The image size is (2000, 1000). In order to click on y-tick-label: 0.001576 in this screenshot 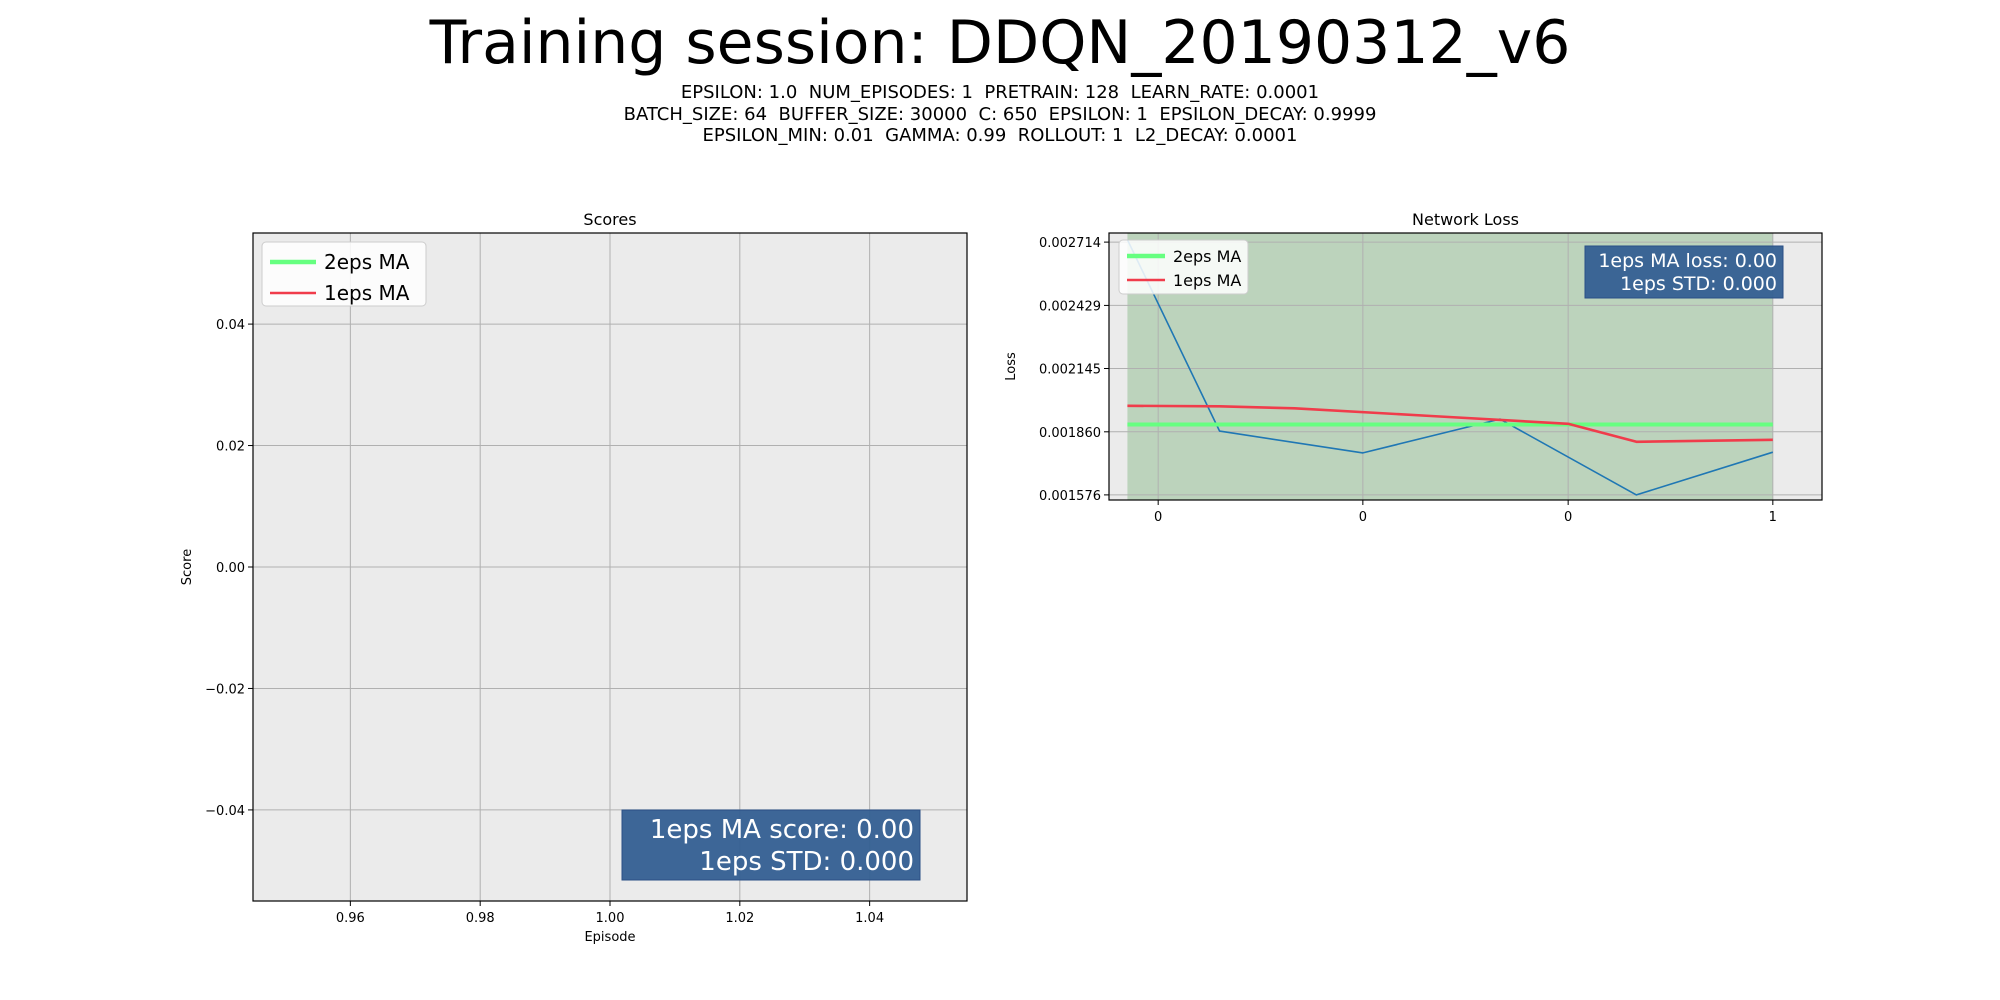, I will do `click(1070, 496)`.